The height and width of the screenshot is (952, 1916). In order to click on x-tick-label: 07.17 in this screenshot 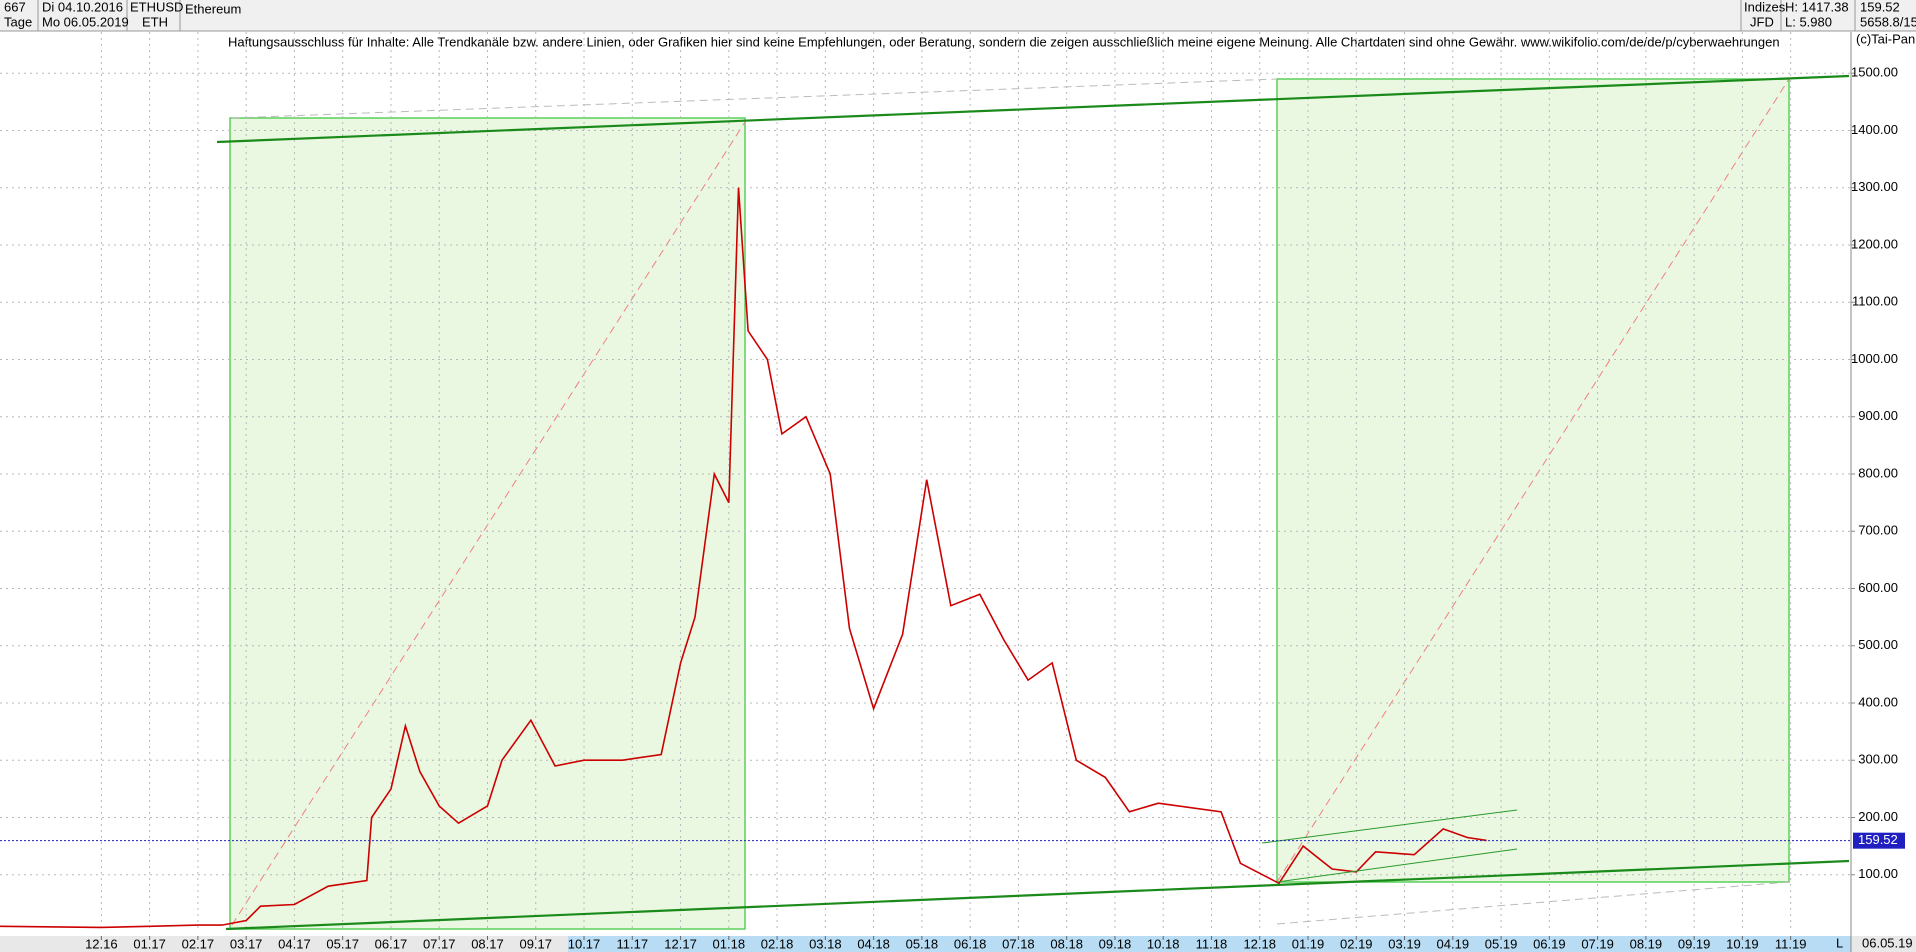, I will do `click(439, 943)`.